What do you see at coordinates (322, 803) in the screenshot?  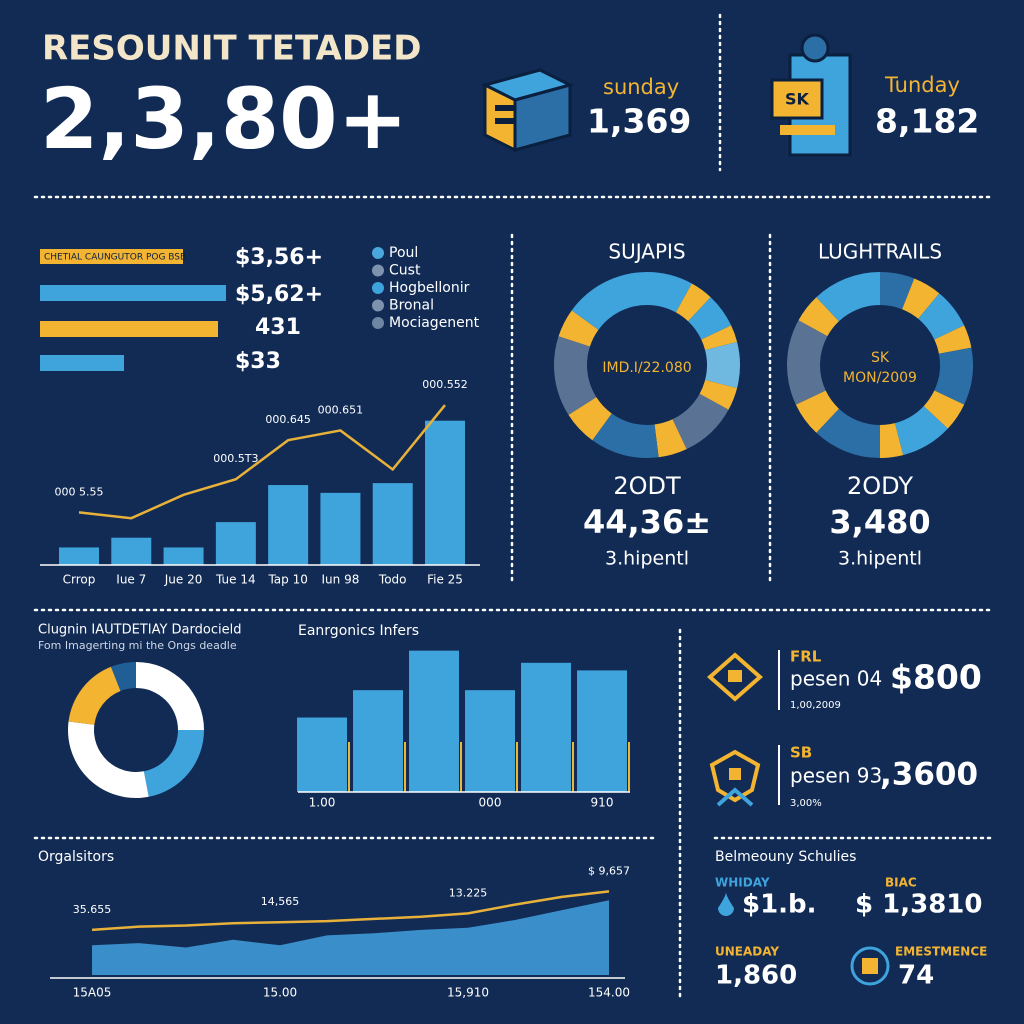 I see `x-tick-label: 1.00` at bounding box center [322, 803].